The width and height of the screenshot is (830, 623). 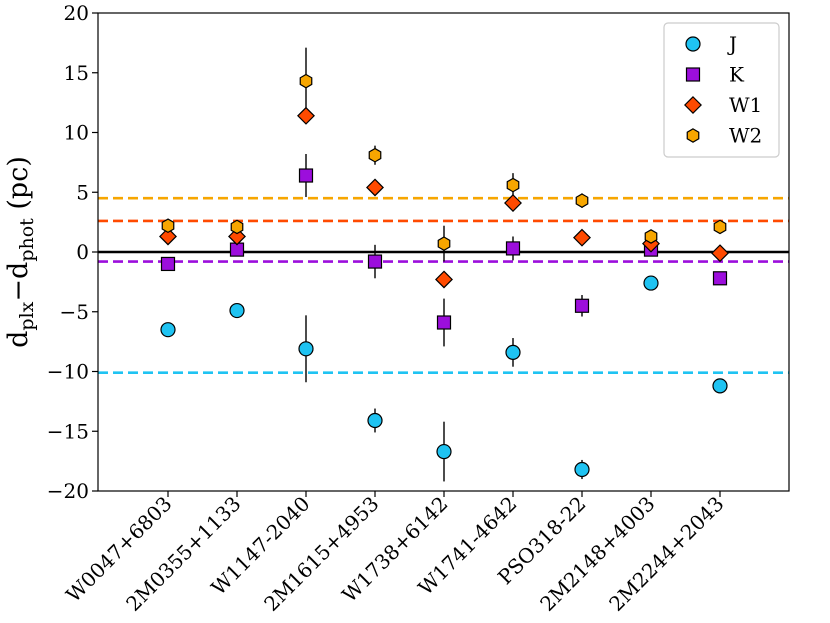 What do you see at coordinates (693, 135) in the screenshot?
I see `legend-marker-w2` at bounding box center [693, 135].